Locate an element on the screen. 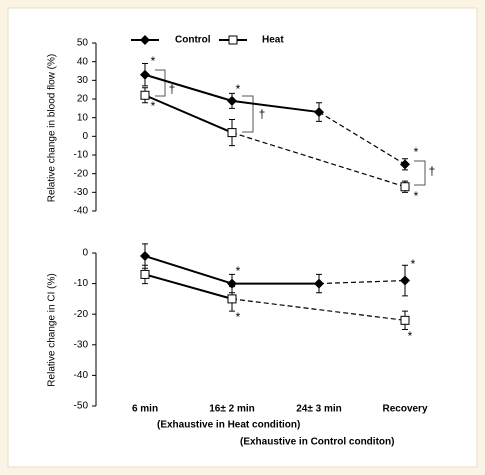 This screenshot has width=485, height=475. x-tick-label: 6 min is located at coordinates (145, 409).